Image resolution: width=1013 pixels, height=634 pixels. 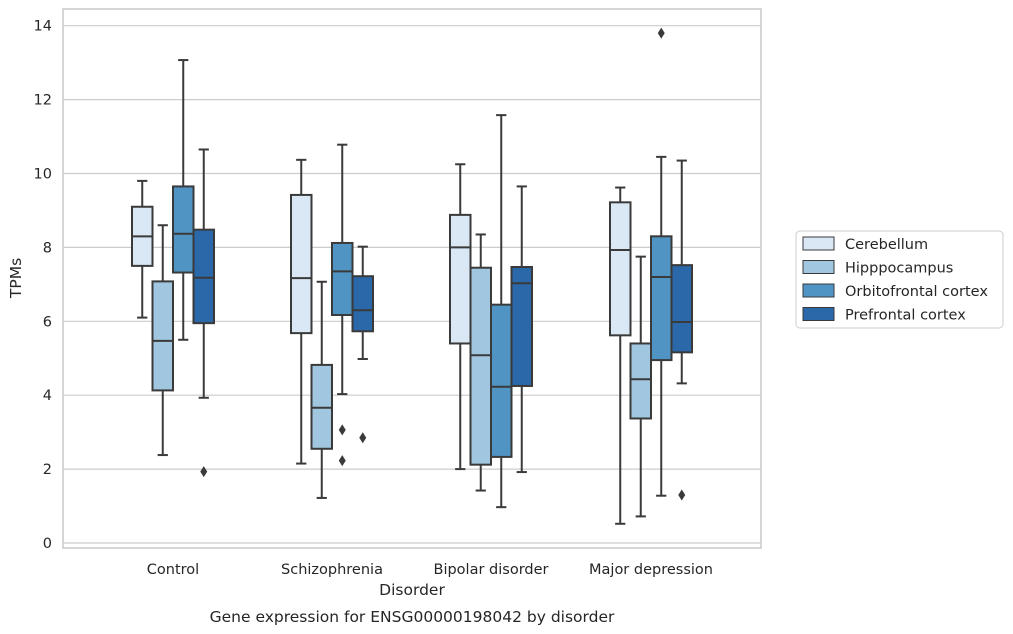 I want to click on x-tick-label: Control, so click(x=173, y=570).